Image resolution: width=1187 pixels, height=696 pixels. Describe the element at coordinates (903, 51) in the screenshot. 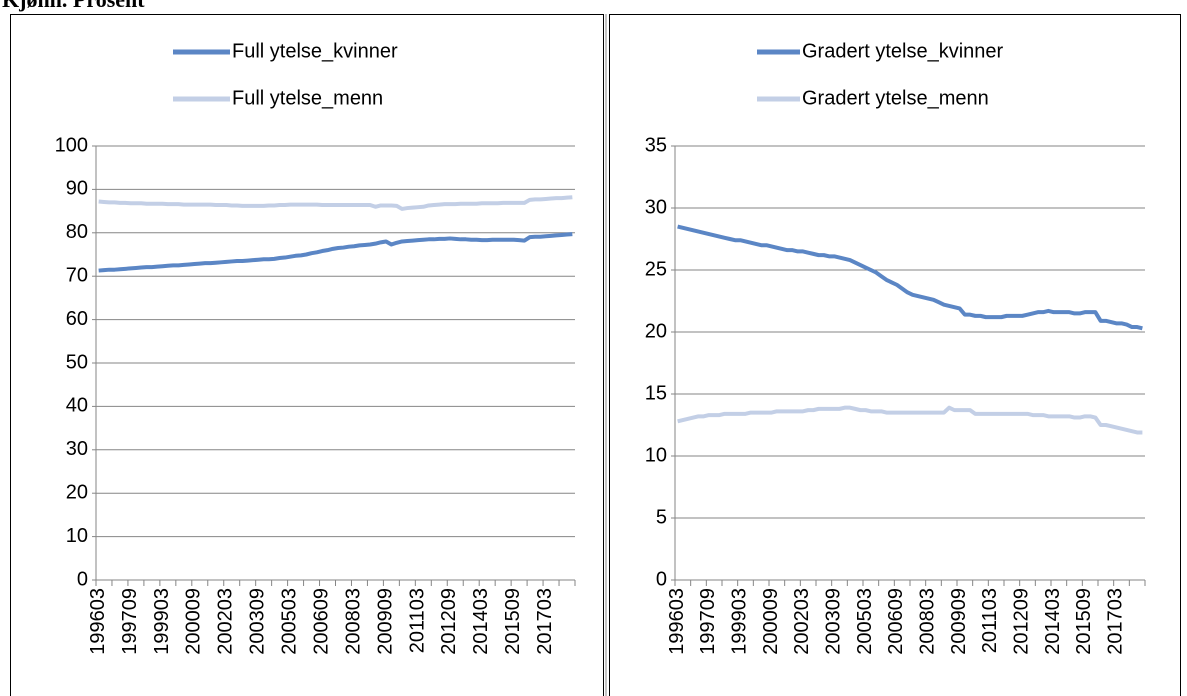

I see `legend-label: Gradert ytelse_kvinner` at that location.